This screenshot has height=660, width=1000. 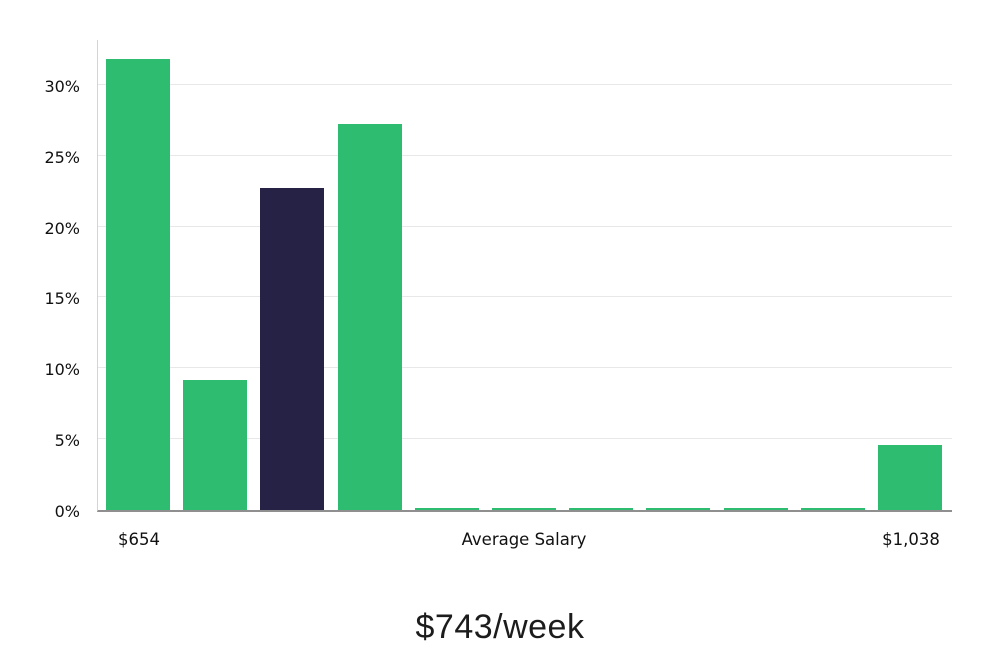 What do you see at coordinates (524, 539) in the screenshot?
I see `x-axis-title: Average Salary` at bounding box center [524, 539].